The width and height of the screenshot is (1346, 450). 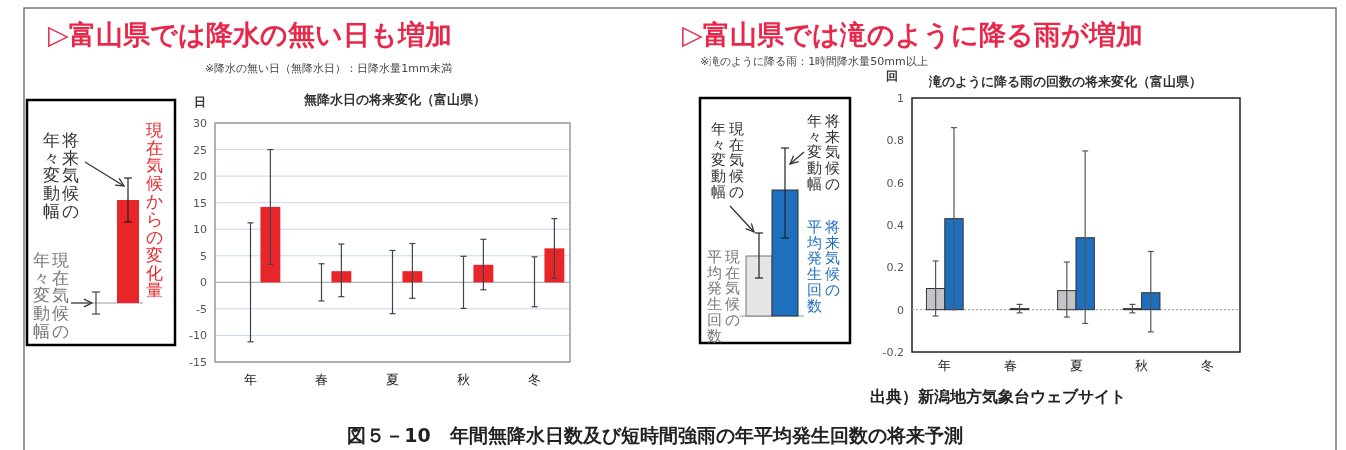 I want to click on y-tick-label: 20, so click(x=200, y=177).